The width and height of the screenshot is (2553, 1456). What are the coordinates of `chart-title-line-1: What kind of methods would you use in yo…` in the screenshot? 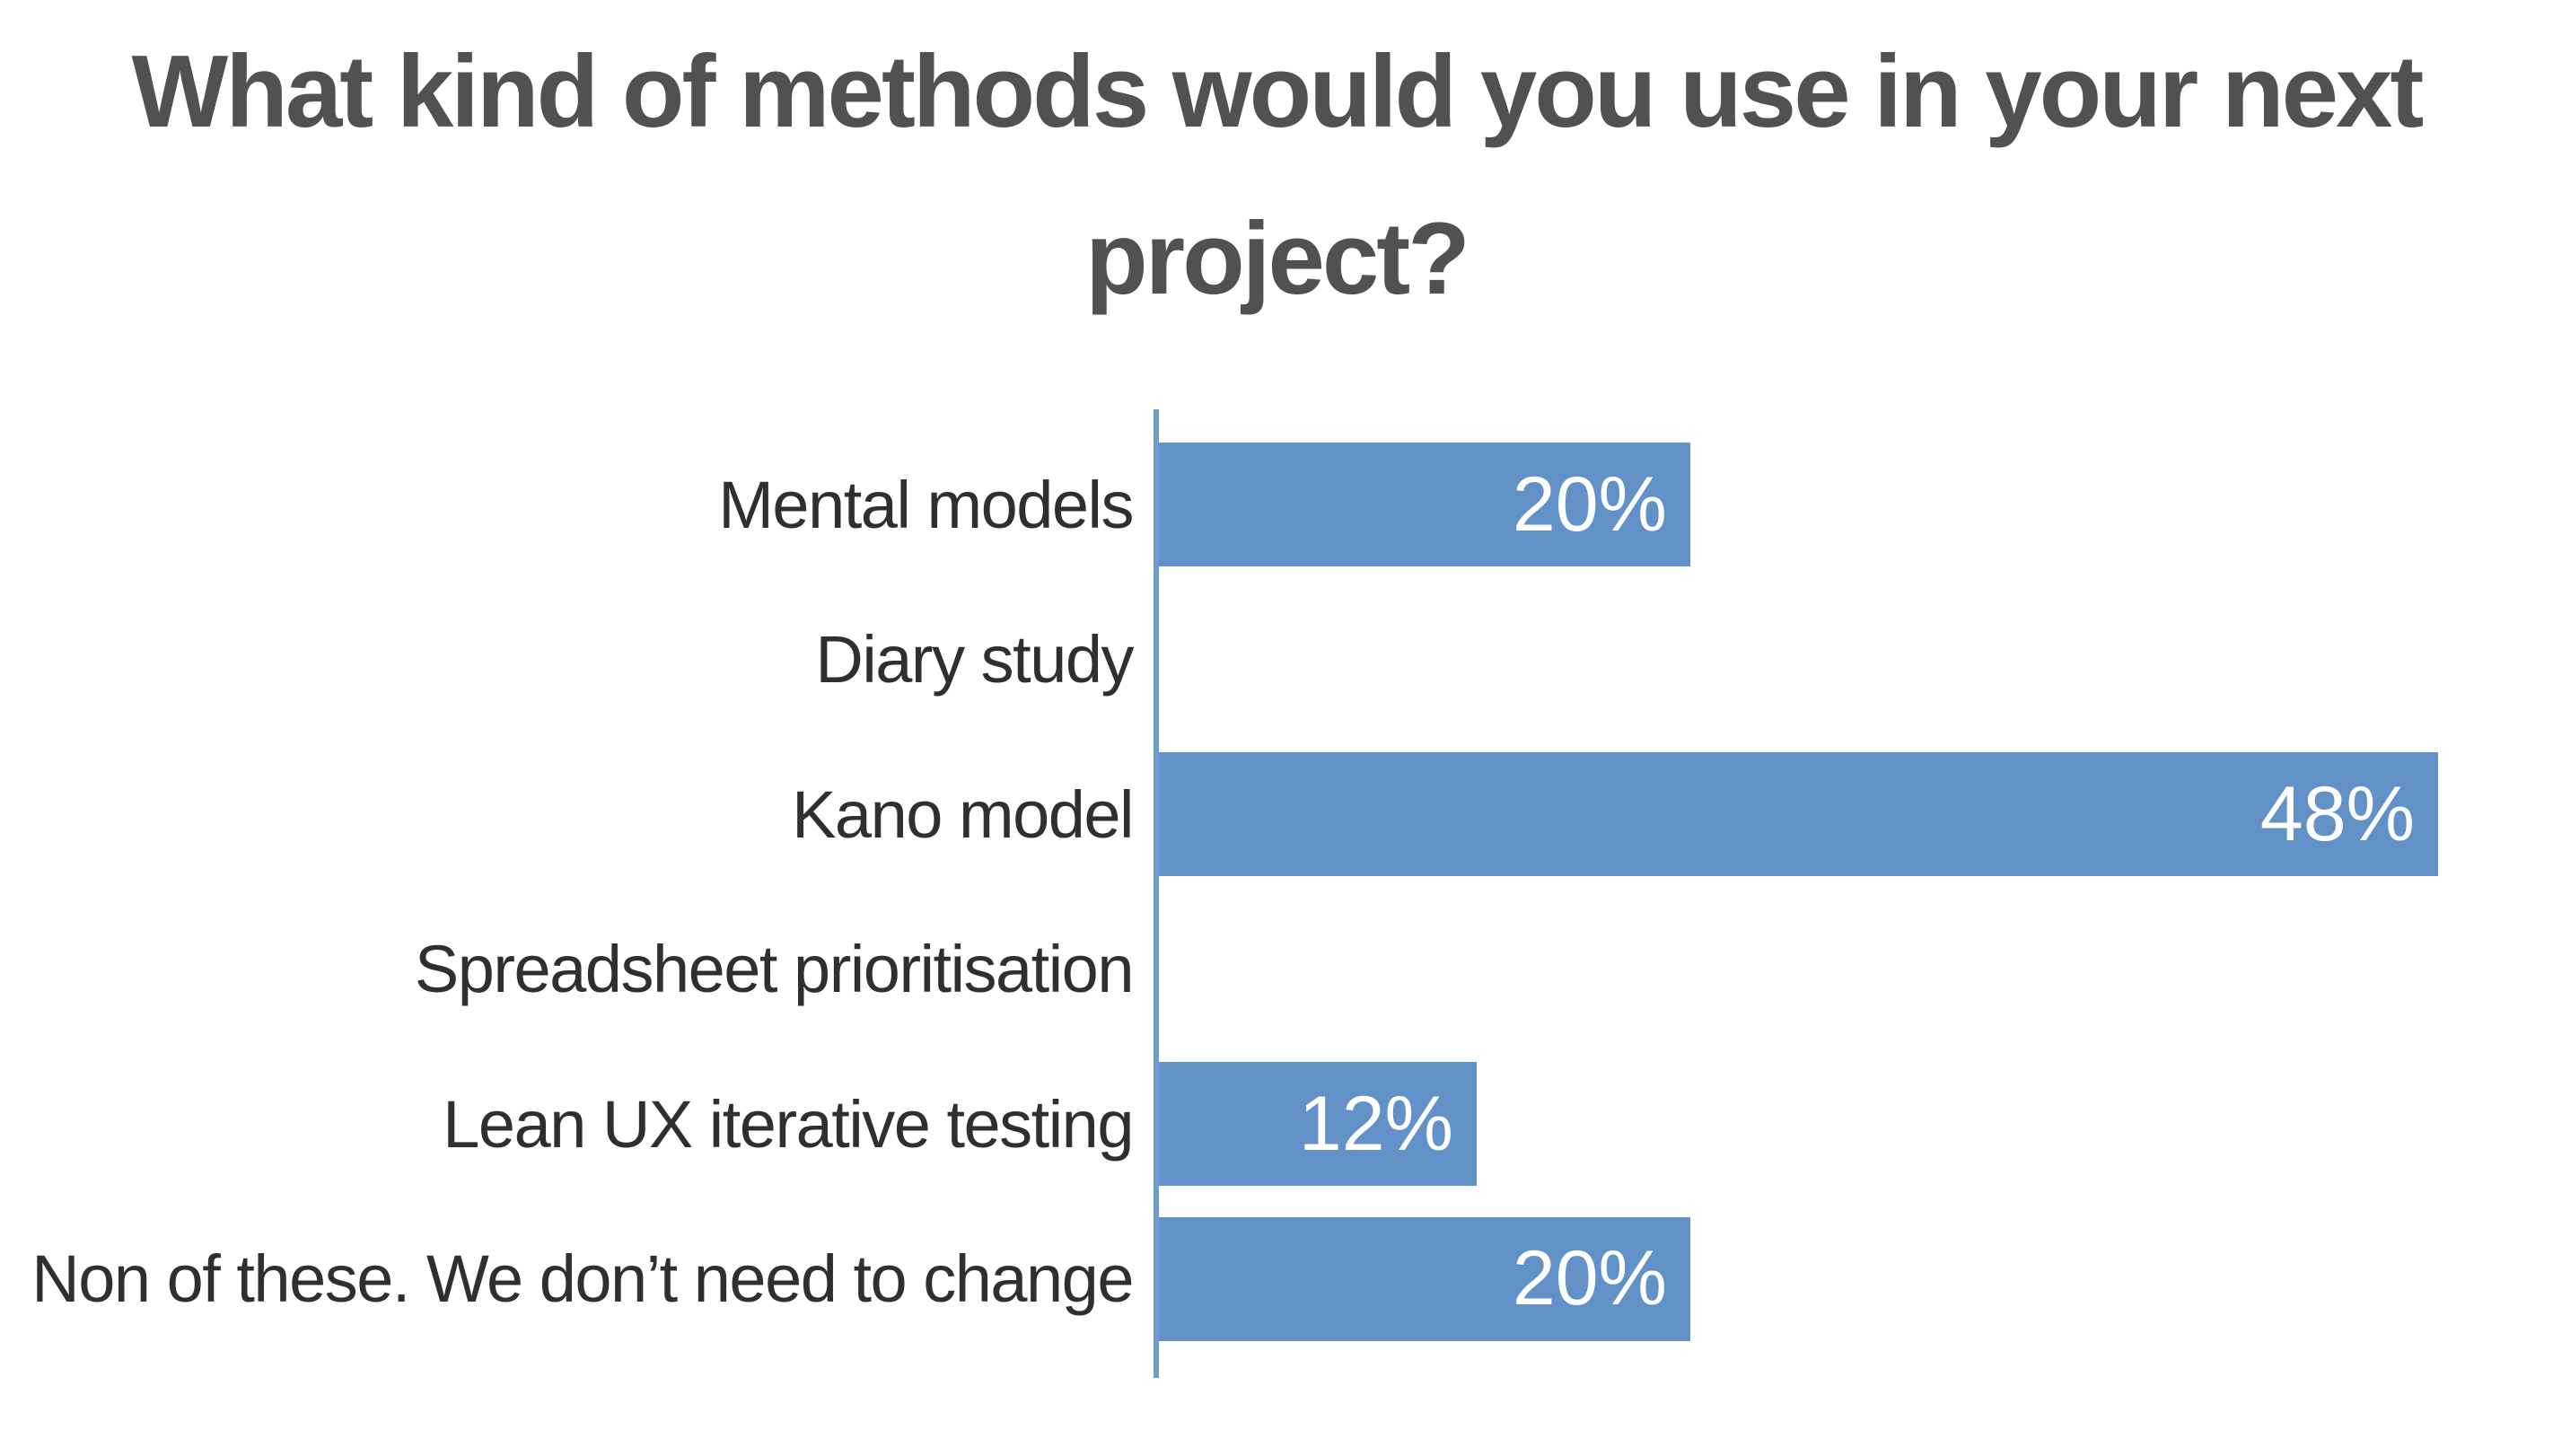 It's located at (1278, 92).